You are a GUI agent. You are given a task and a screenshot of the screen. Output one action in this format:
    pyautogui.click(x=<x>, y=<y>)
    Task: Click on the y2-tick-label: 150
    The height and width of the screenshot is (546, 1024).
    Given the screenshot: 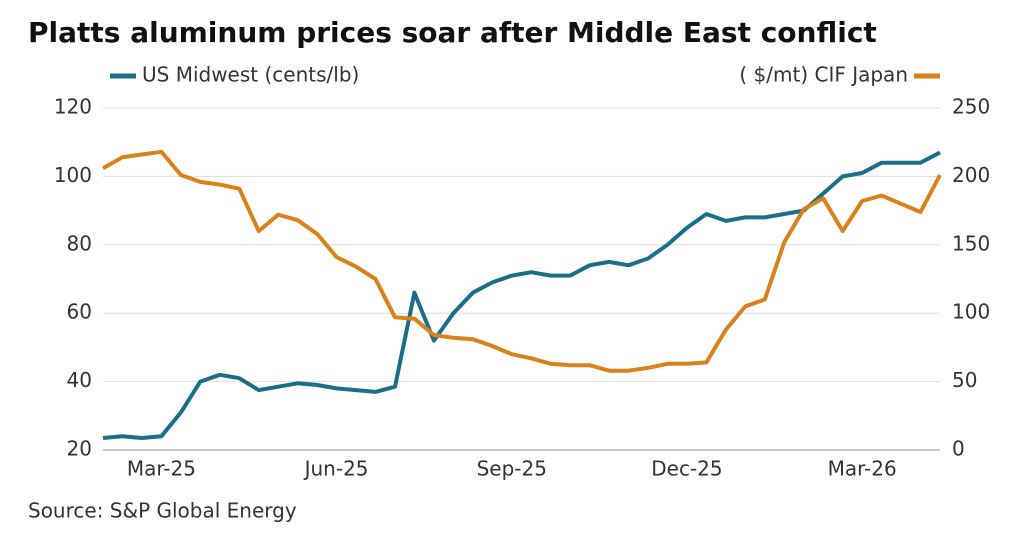 What is the action you would take?
    pyautogui.click(x=971, y=243)
    